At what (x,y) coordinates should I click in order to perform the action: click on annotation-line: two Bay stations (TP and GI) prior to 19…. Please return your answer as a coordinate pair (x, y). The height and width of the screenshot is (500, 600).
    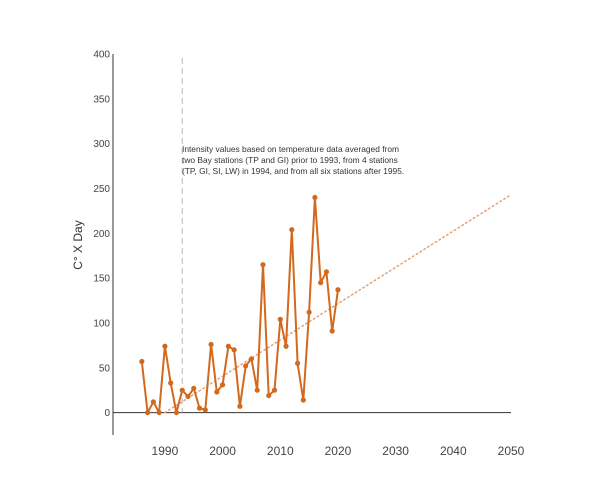
    Looking at the image, I should click on (290, 160).